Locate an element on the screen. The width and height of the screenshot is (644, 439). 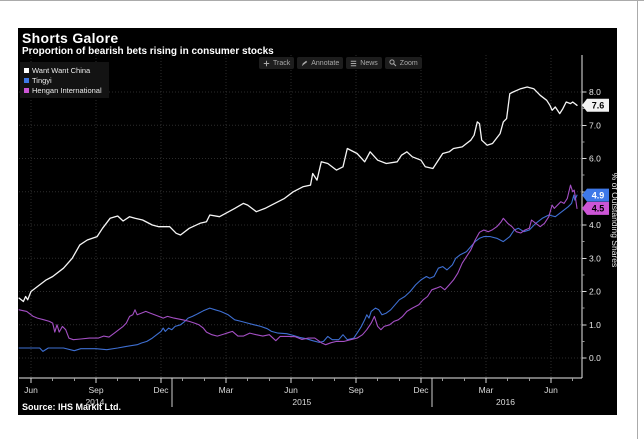
page-title: Shorts Galore is located at coordinates (70, 38).